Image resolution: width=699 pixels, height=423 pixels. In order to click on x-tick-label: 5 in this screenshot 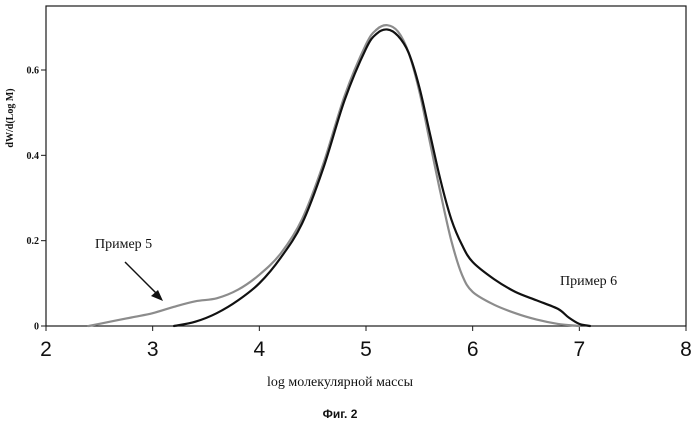, I will do `click(366, 349)`.